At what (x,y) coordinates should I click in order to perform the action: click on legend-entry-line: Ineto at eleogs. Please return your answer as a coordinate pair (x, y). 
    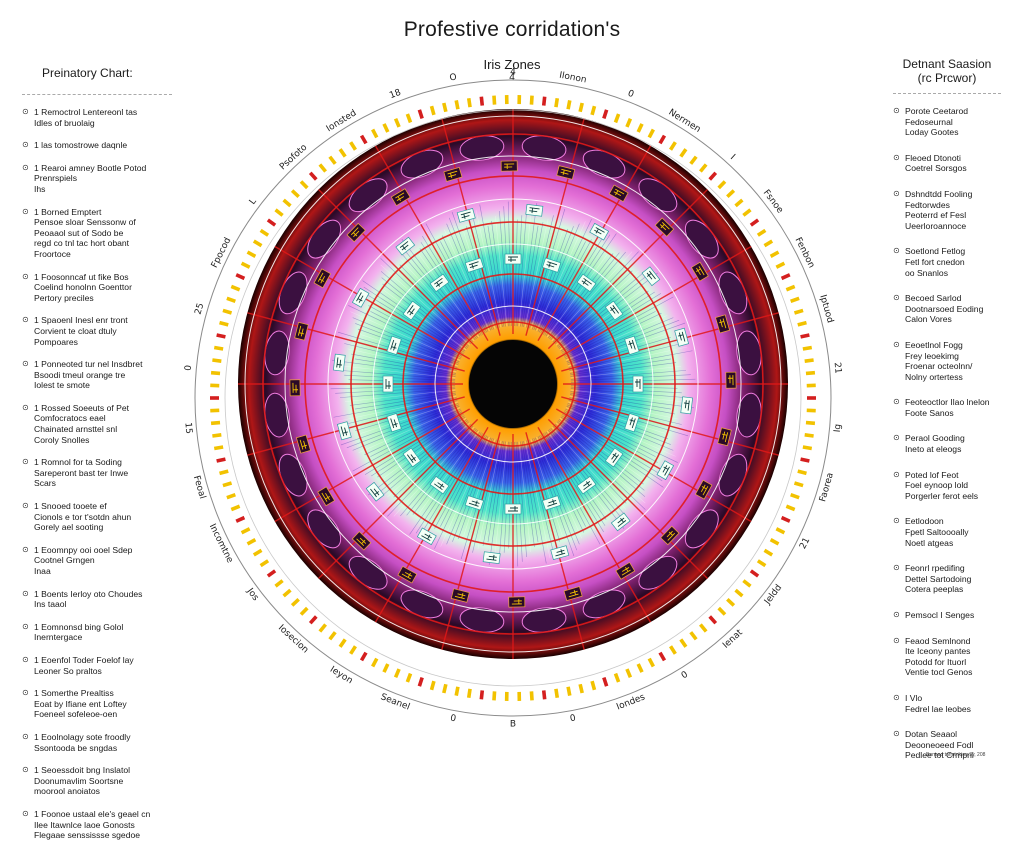
    Looking at the image, I should click on (933, 449).